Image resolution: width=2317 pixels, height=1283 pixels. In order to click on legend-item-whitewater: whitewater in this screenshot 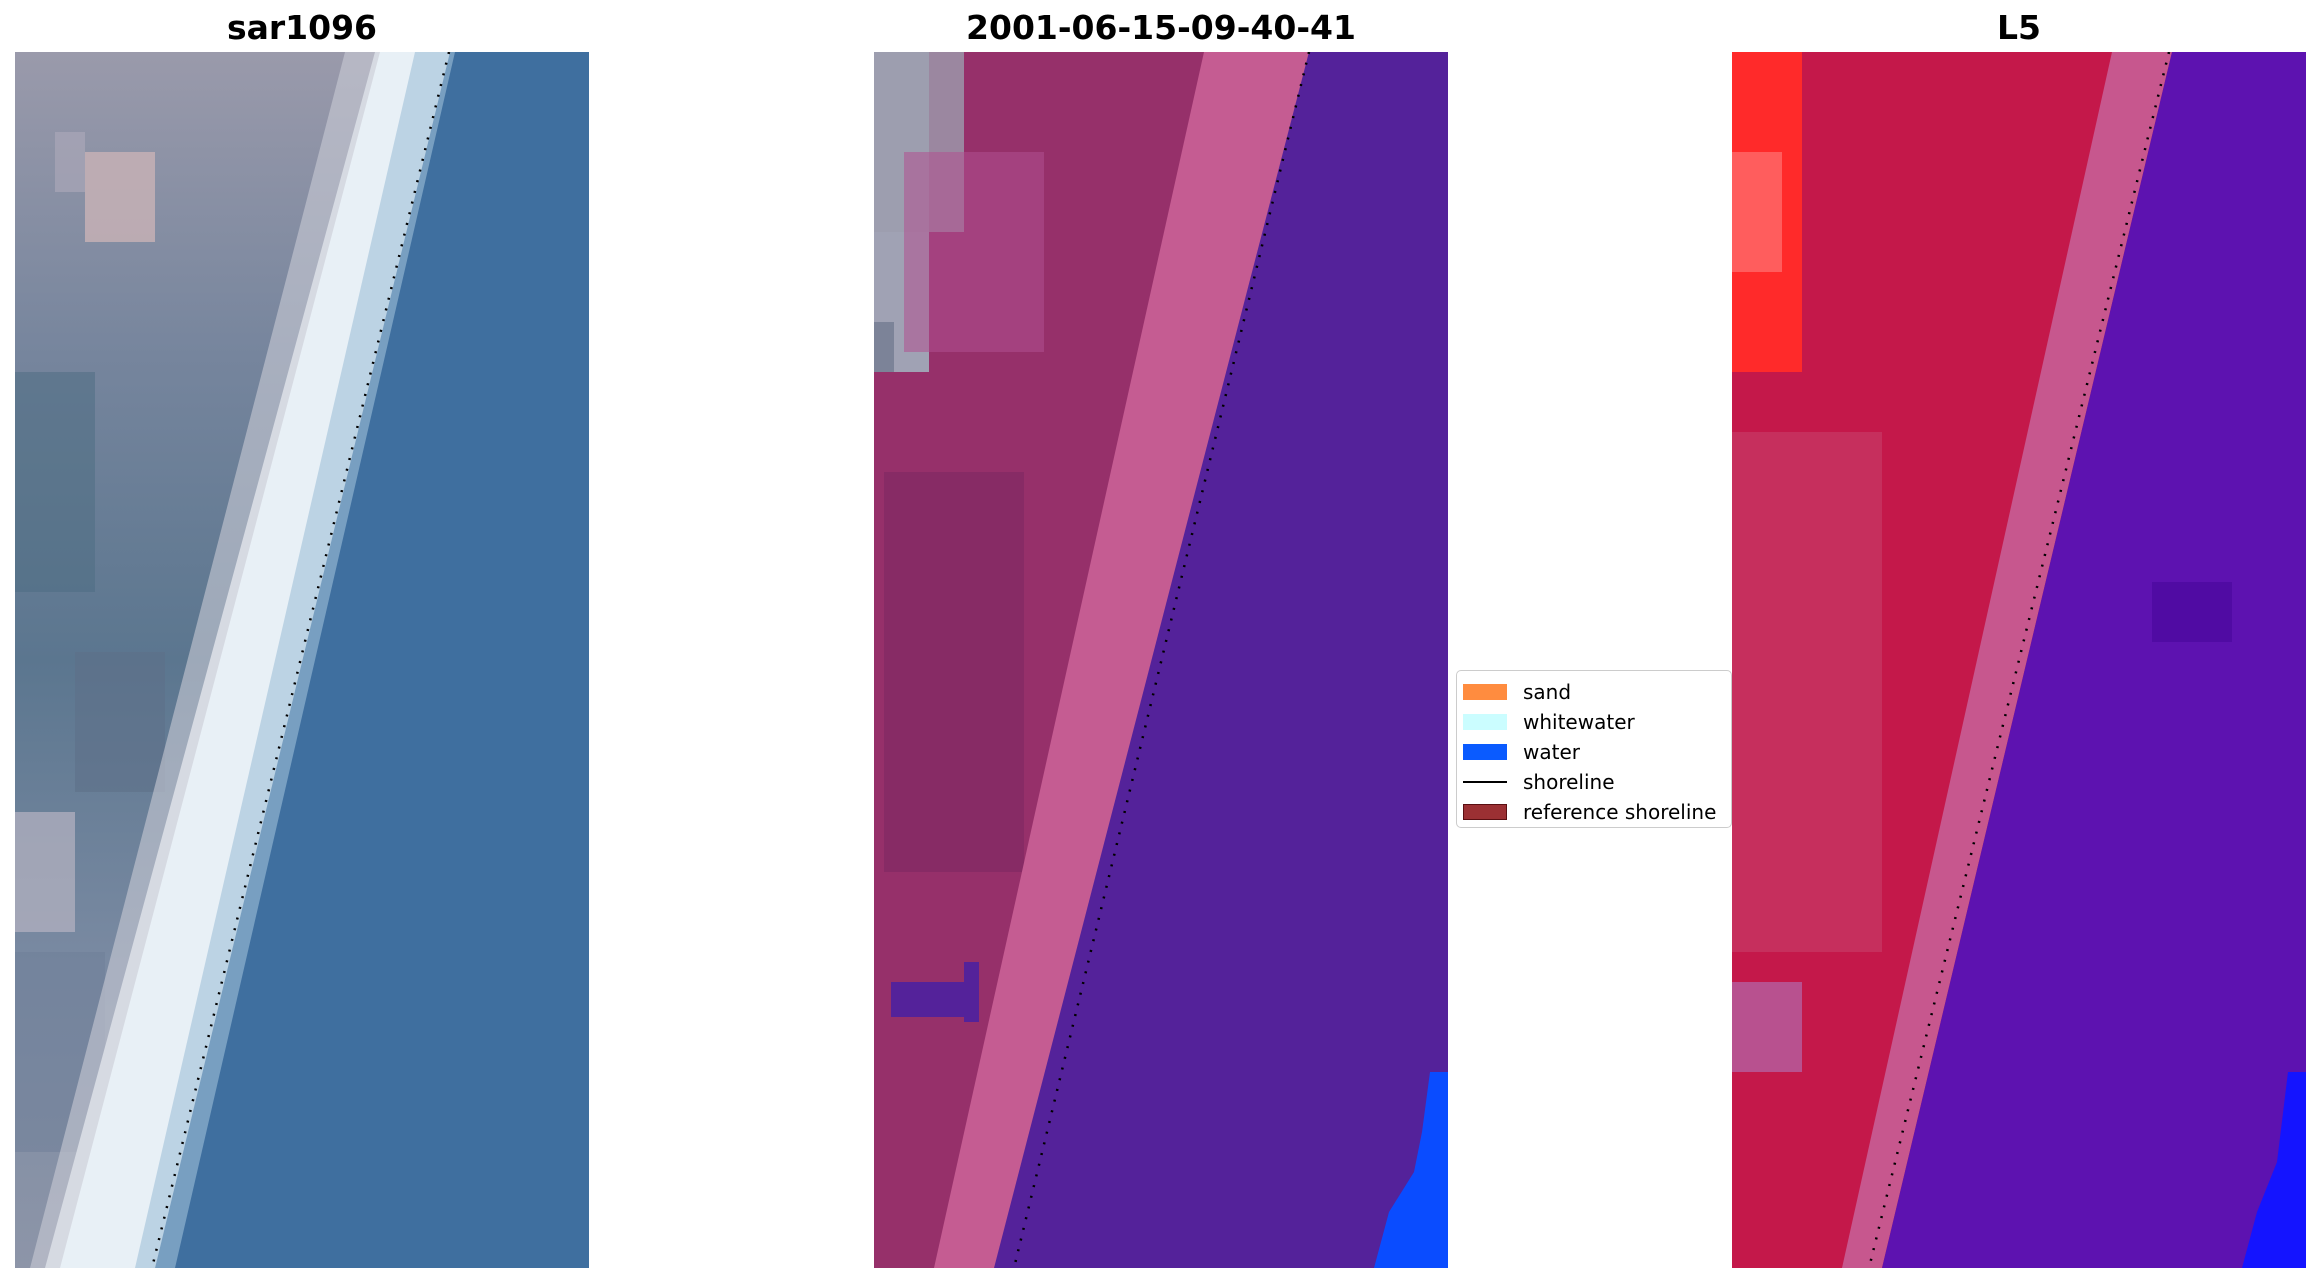, I will do `click(1594, 722)`.